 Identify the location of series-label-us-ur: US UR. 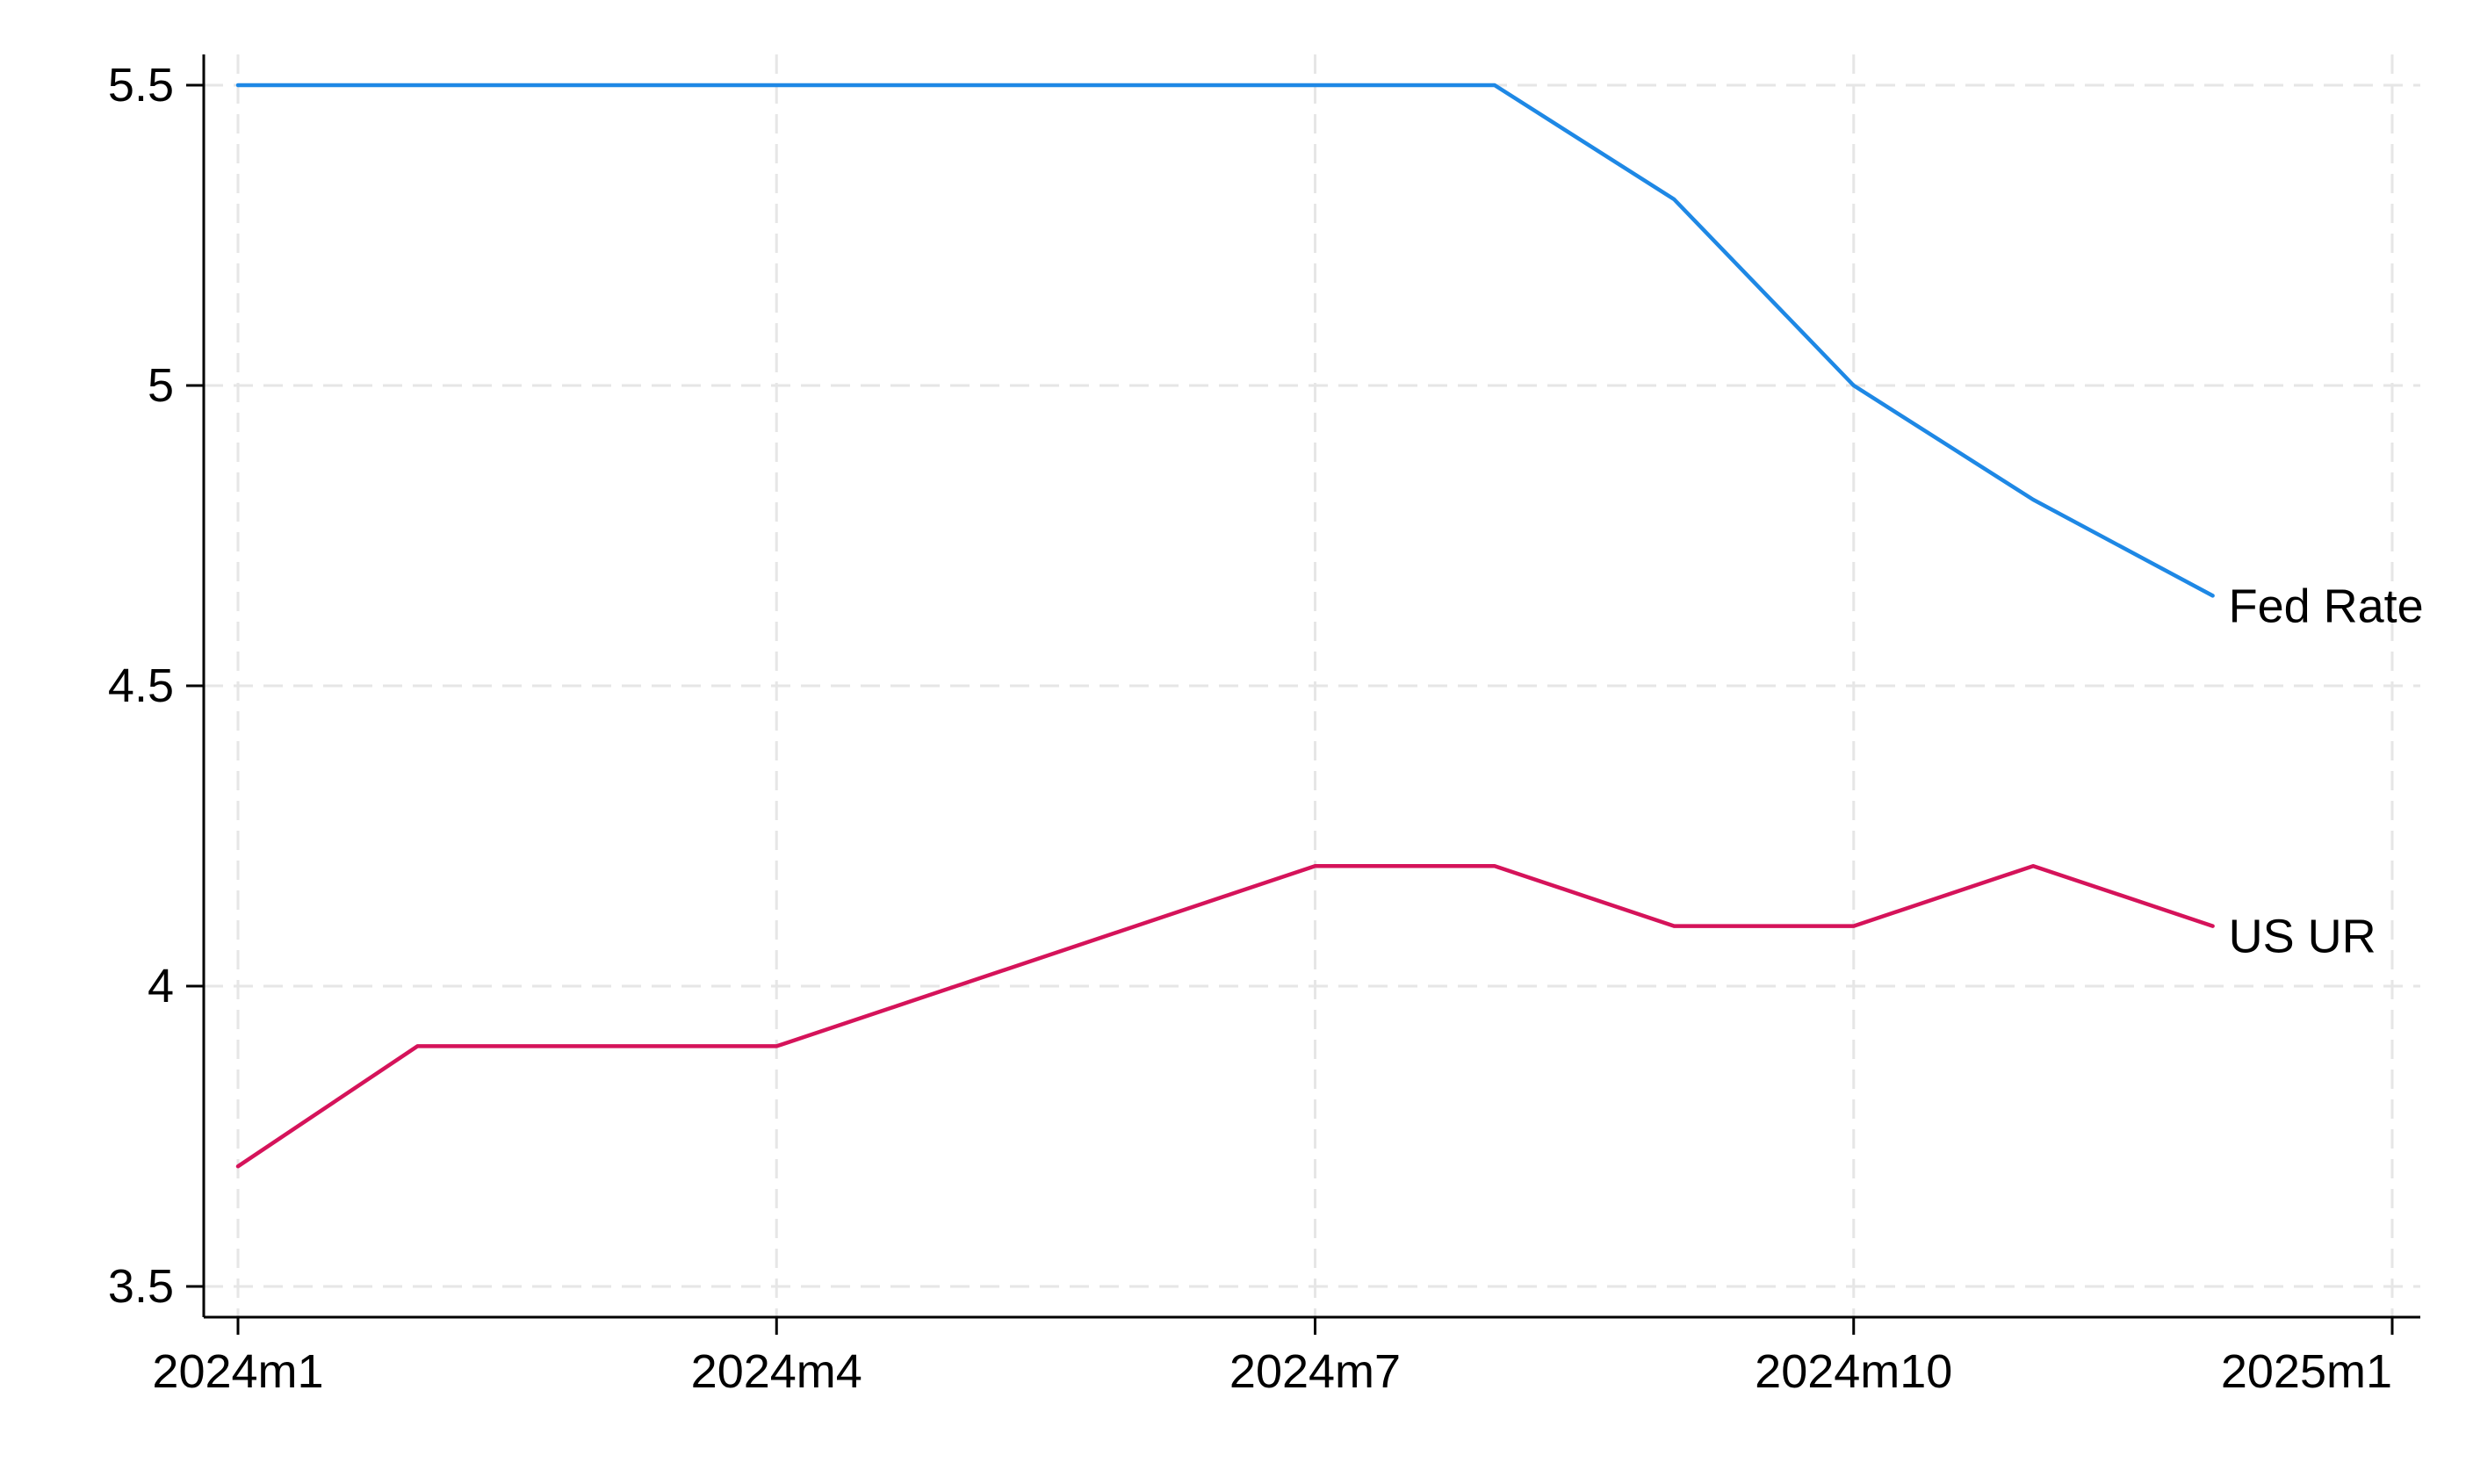
(2302, 937).